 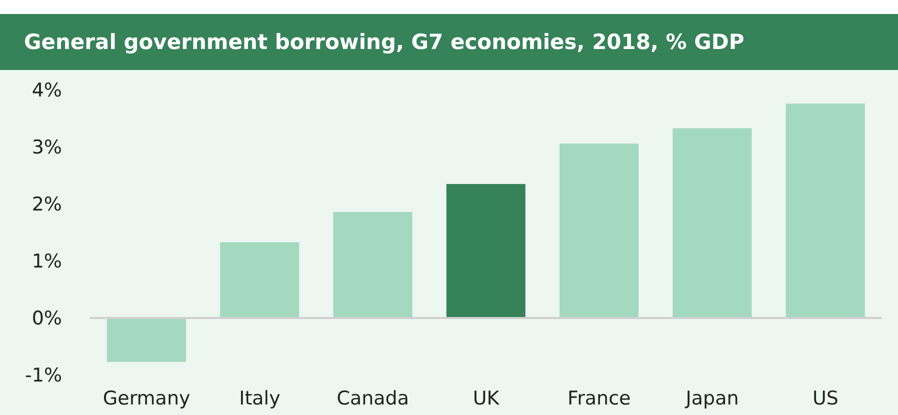 What do you see at coordinates (47, 261) in the screenshot?
I see `y-tick-label: 1%` at bounding box center [47, 261].